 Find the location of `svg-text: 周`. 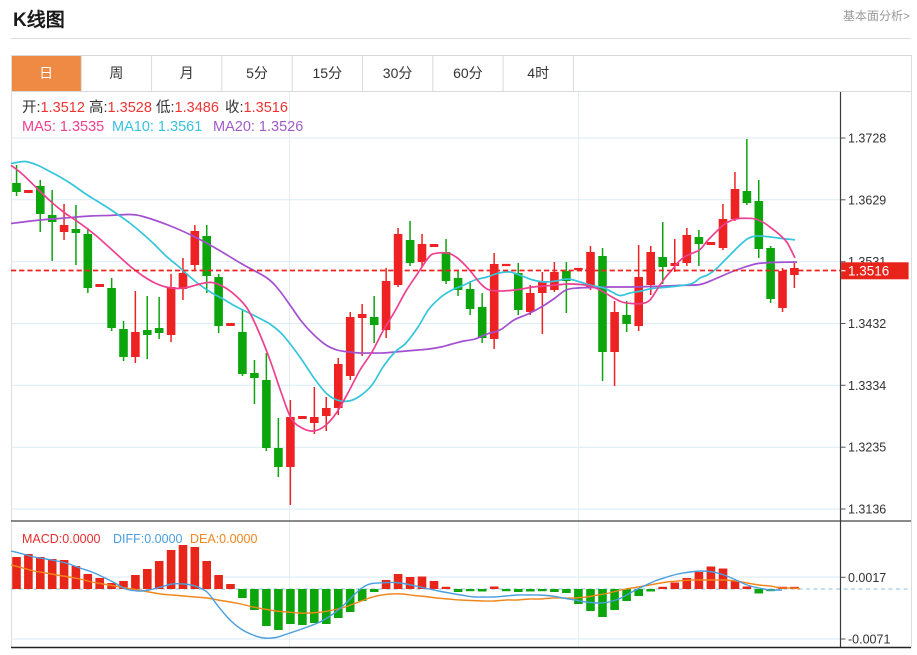

svg-text: 周 is located at coordinates (116, 73).